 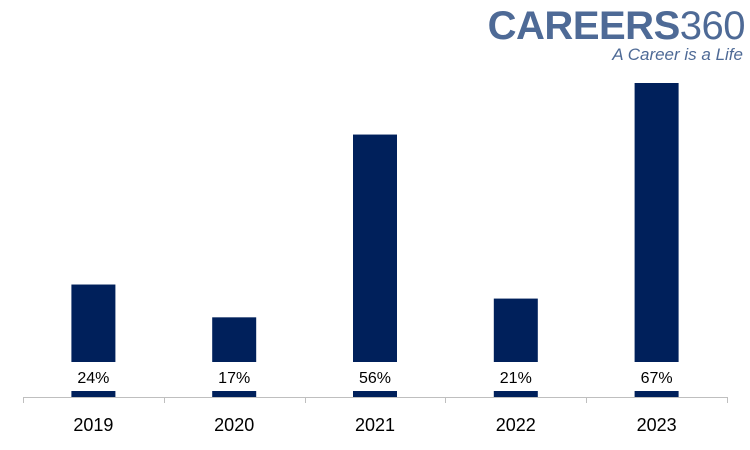 I want to click on data-label-2022: 21%, so click(x=516, y=378).